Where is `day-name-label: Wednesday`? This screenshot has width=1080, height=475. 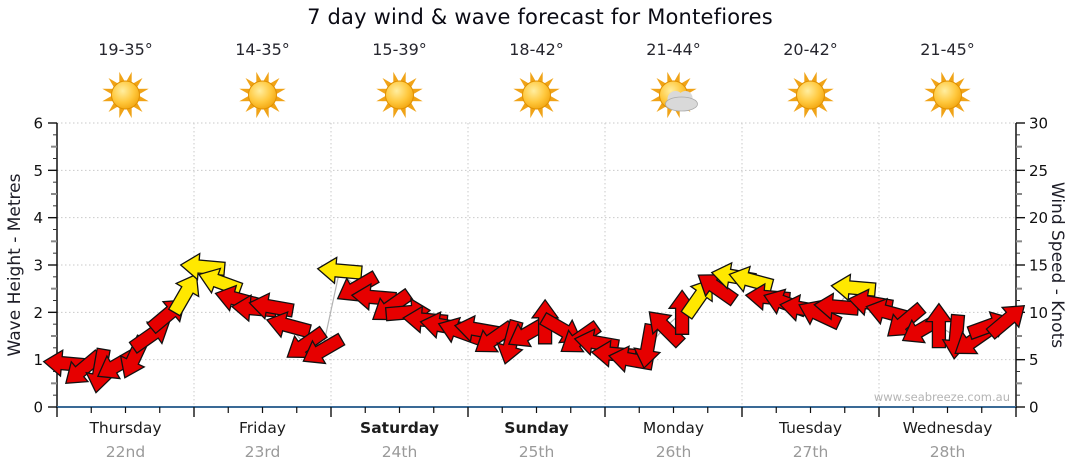
day-name-label: Wednesday is located at coordinates (947, 428).